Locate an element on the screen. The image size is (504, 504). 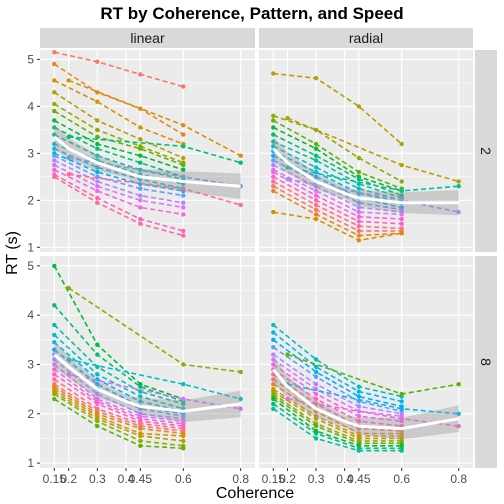
strip-label: radial is located at coordinates (366, 38).